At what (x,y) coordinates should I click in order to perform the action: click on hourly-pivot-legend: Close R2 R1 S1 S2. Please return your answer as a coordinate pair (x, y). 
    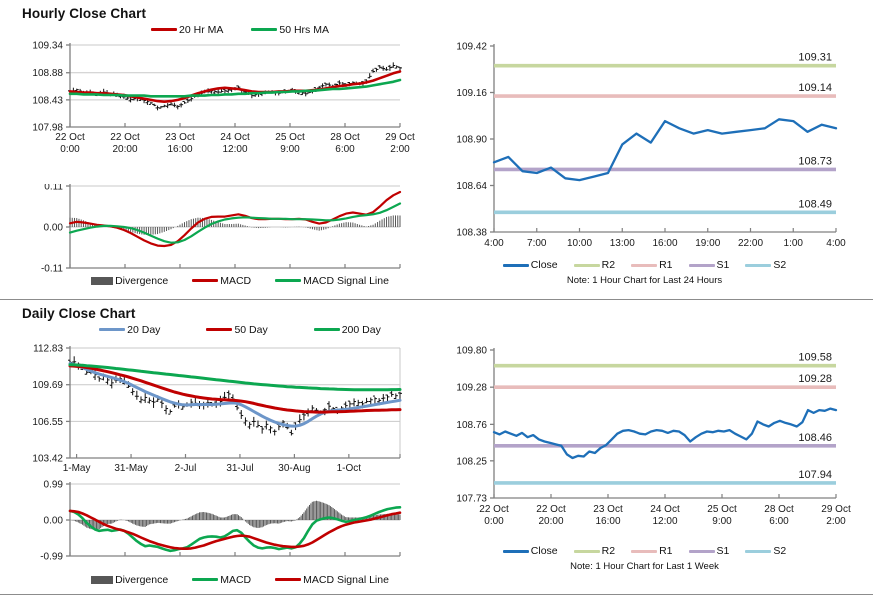
    Looking at the image, I should click on (644, 265).